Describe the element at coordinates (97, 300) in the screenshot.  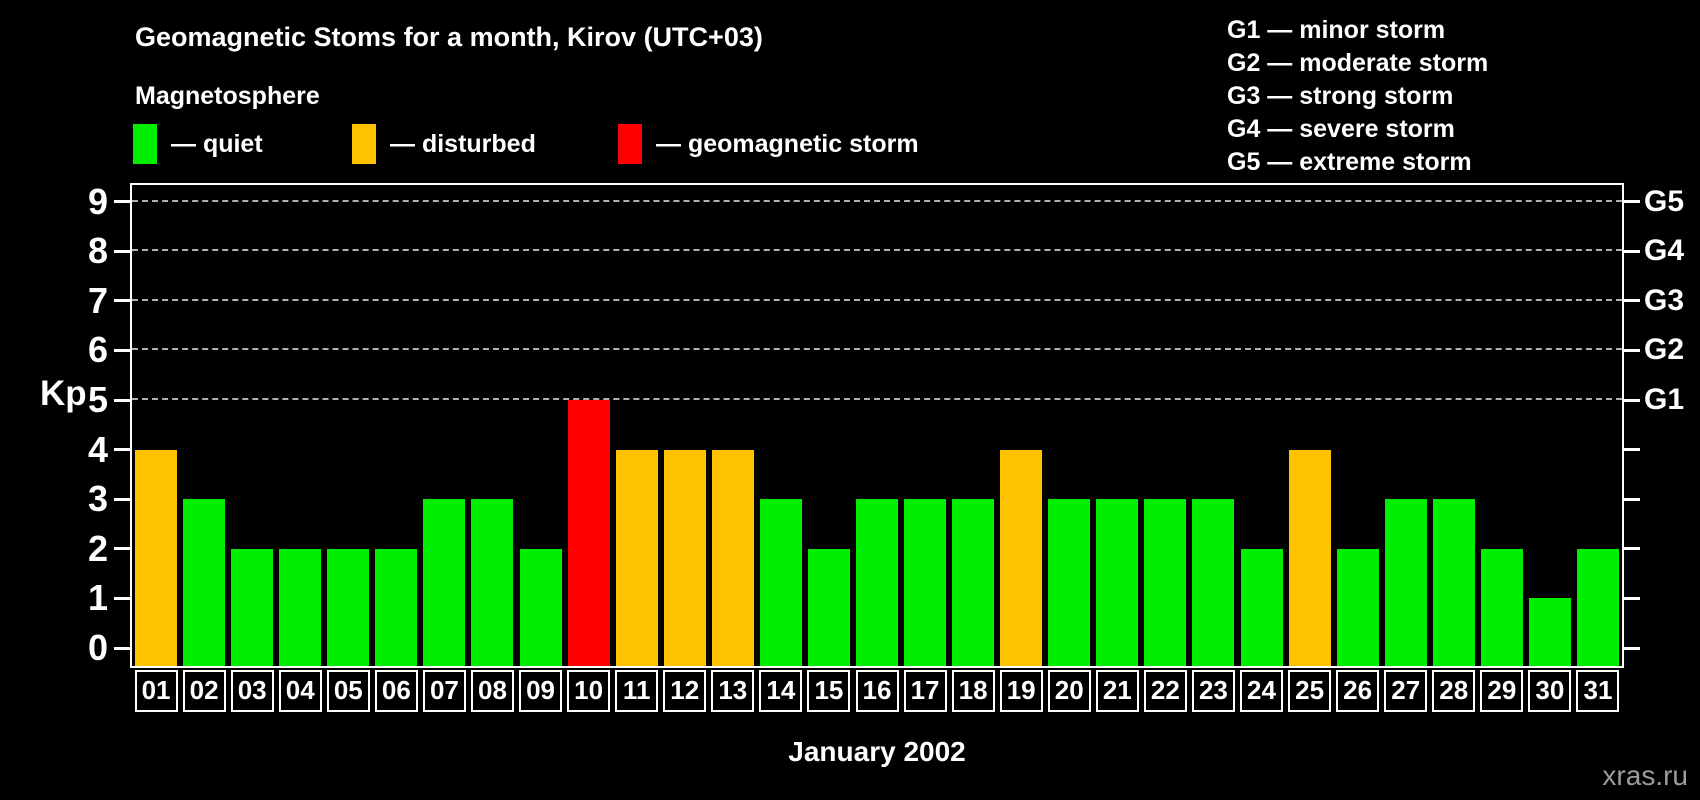
I see `y-tick-label-7: 7` at that location.